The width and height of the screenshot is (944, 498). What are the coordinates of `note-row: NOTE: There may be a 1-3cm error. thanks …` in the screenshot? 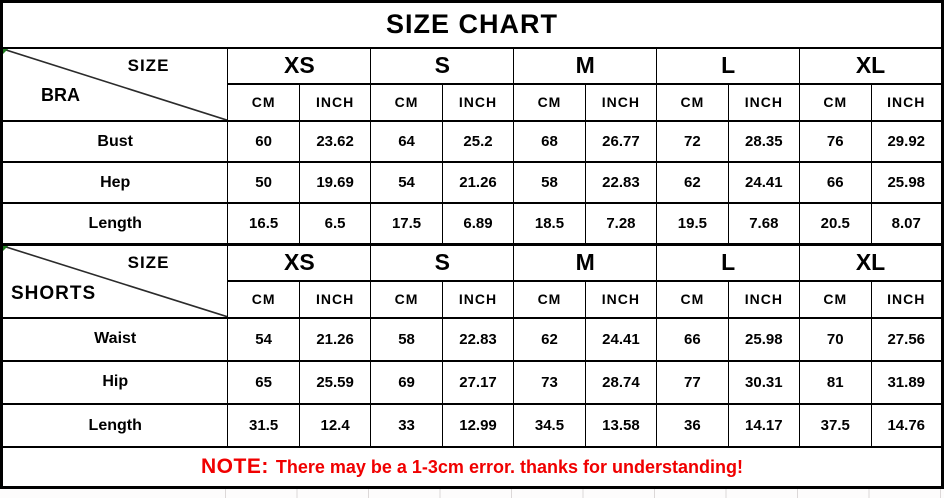 It's located at (472, 467).